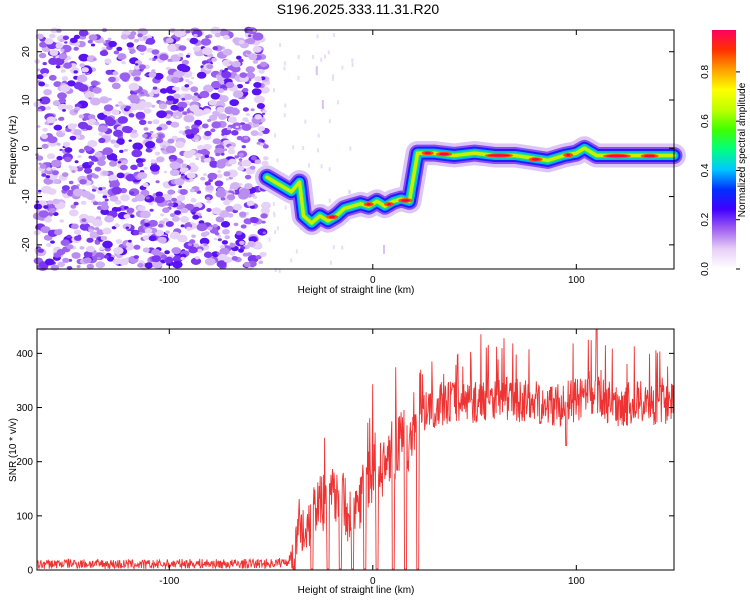 This screenshot has height=600, width=750. What do you see at coordinates (26, 52) in the screenshot?
I see `y-tick-label: 20` at bounding box center [26, 52].